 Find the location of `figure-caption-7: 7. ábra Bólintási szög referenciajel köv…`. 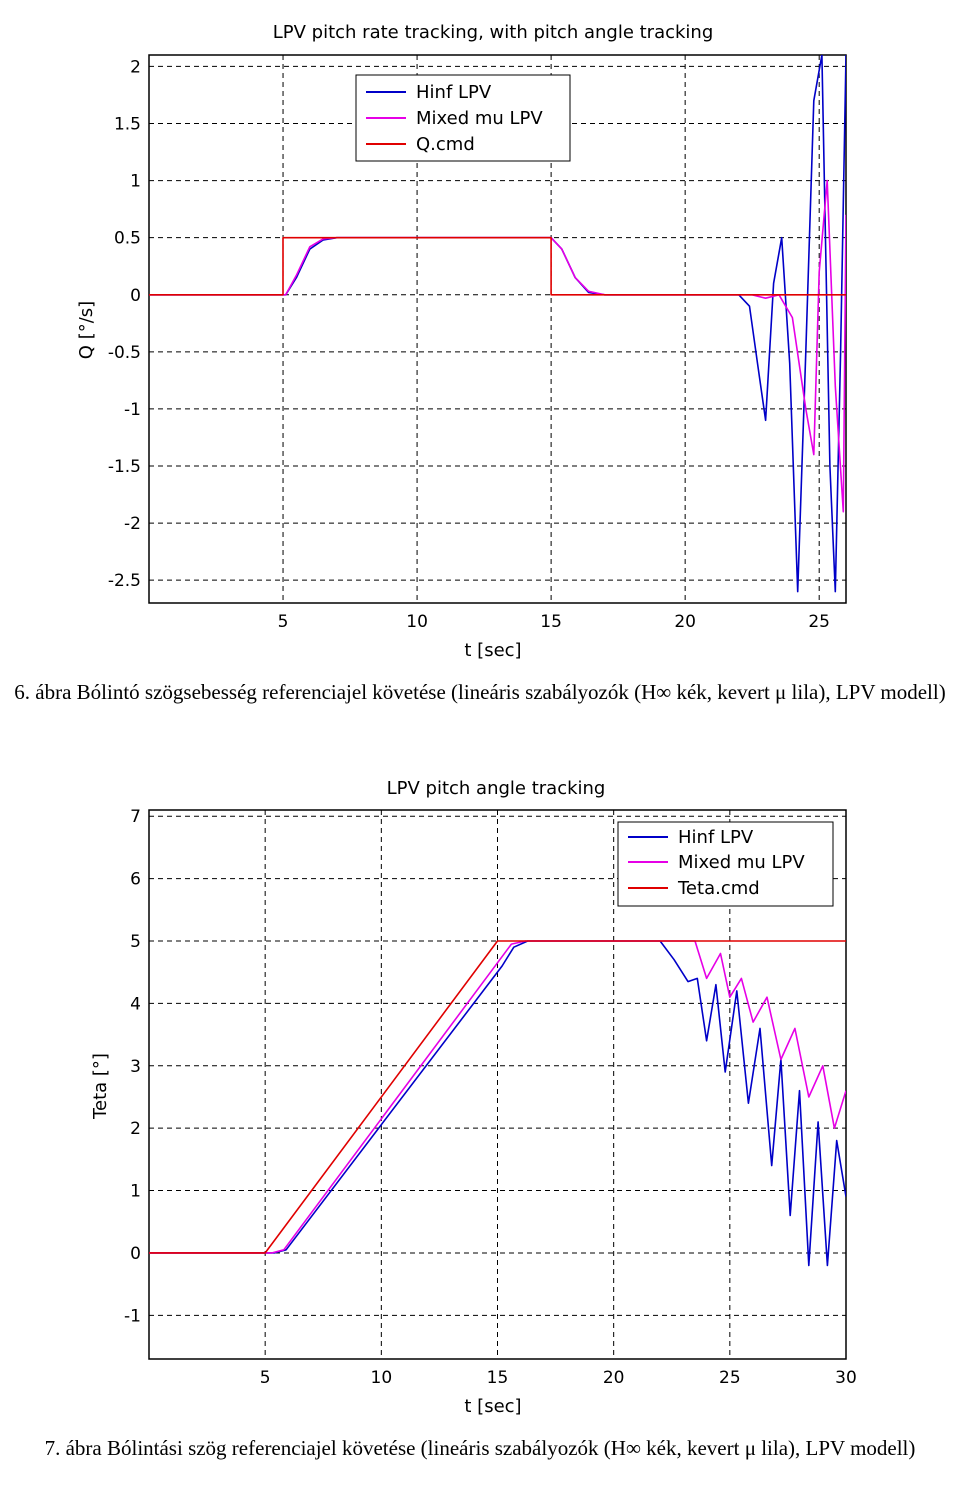

figure-caption-7: 7. ábra Bólintási szög referenciajel köv… is located at coordinates (480, 1448).